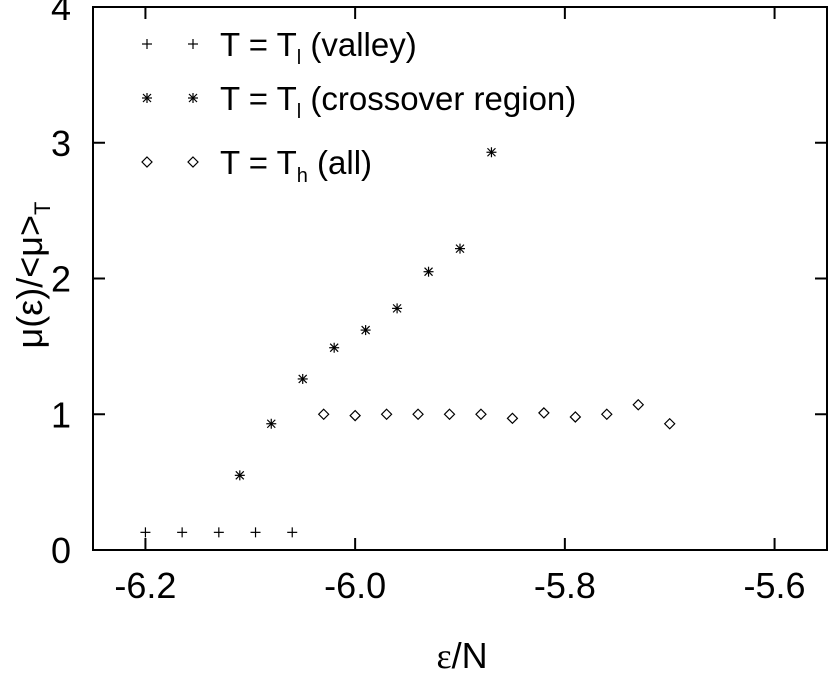 The image size is (830, 683). Describe the element at coordinates (29, 282) in the screenshot. I see `y-axis-title-main: μ(ε)/<μ>` at that location.